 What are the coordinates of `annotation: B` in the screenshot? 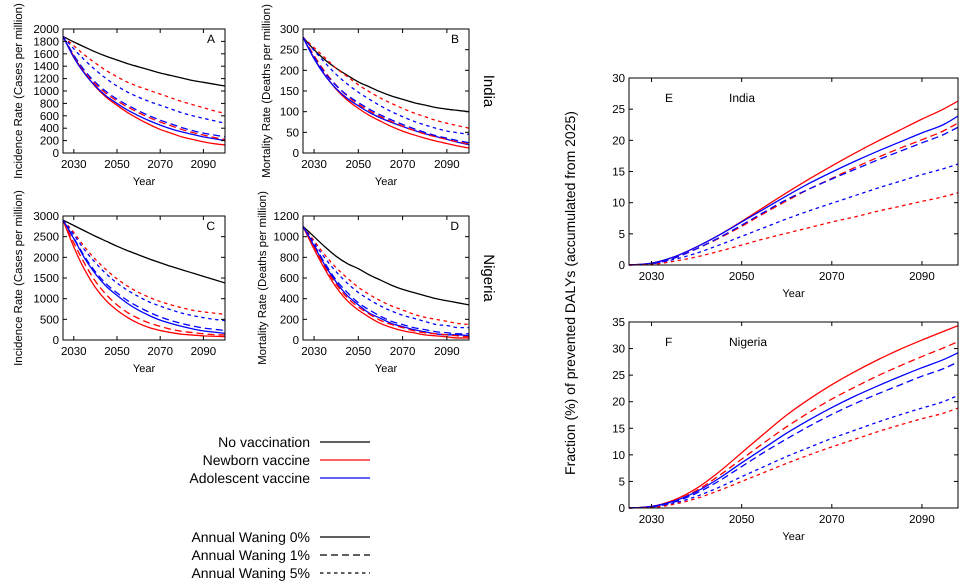 It's located at (454, 39).